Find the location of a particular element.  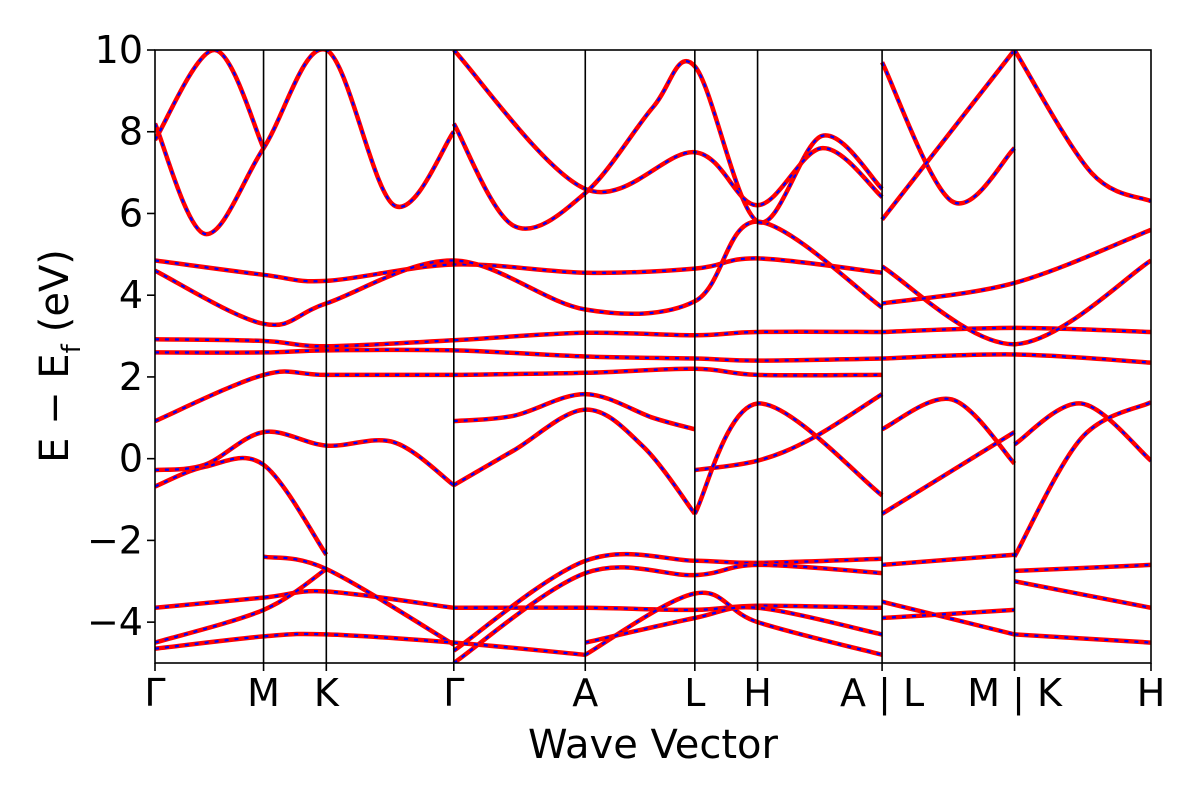

x-tick-label: L is located at coordinates (694, 693).